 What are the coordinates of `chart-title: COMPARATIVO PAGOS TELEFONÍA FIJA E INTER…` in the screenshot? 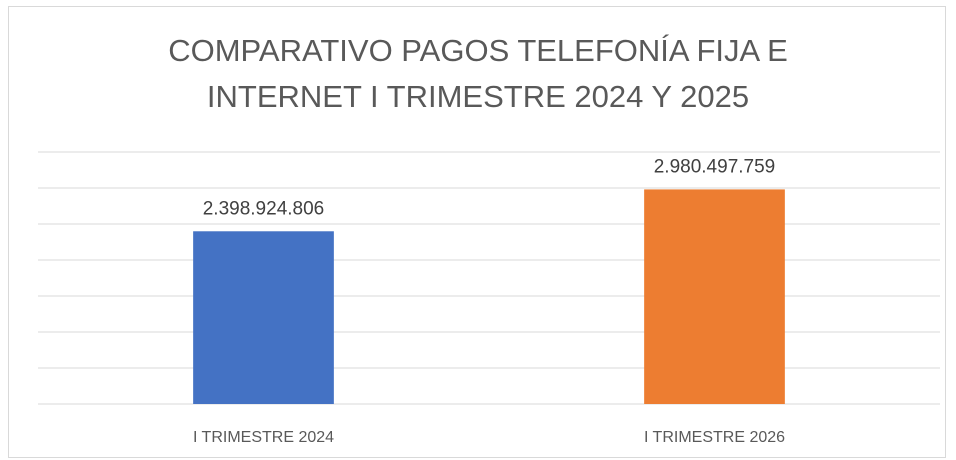 It's located at (478, 73).